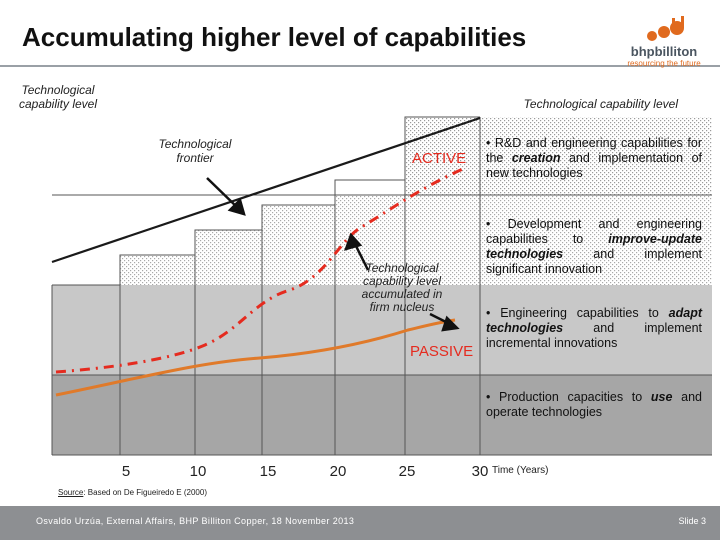 This screenshot has width=720, height=540. Describe the element at coordinates (665, 28) in the screenshot. I see `logo-mark-icon` at that location.